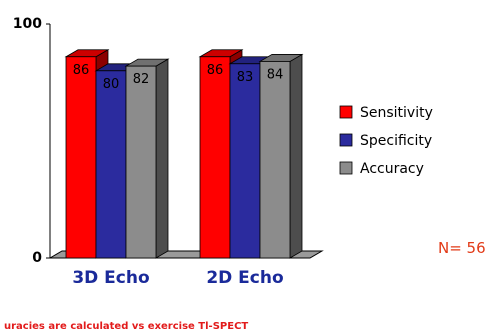 Image resolution: width=488 pixels, height=335 pixels. What do you see at coordinates (110, 278) in the screenshot?
I see `x-category-label: 3D Echo` at bounding box center [110, 278].